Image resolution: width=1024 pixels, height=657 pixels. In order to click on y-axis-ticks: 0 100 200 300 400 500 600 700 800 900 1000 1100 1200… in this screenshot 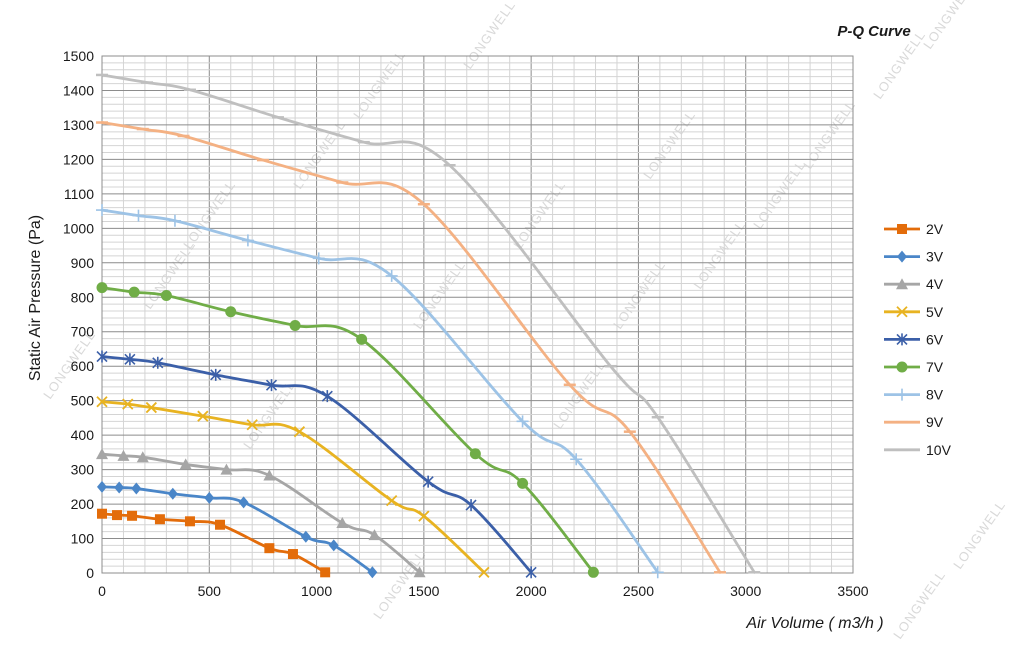, I will do `click(78, 314)`.